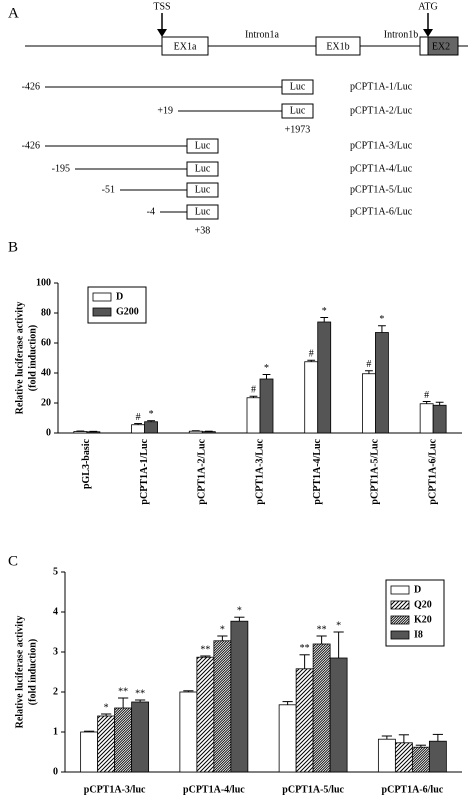  I want to click on construct-name: pCPT1A-4/Luc, so click(381, 168).